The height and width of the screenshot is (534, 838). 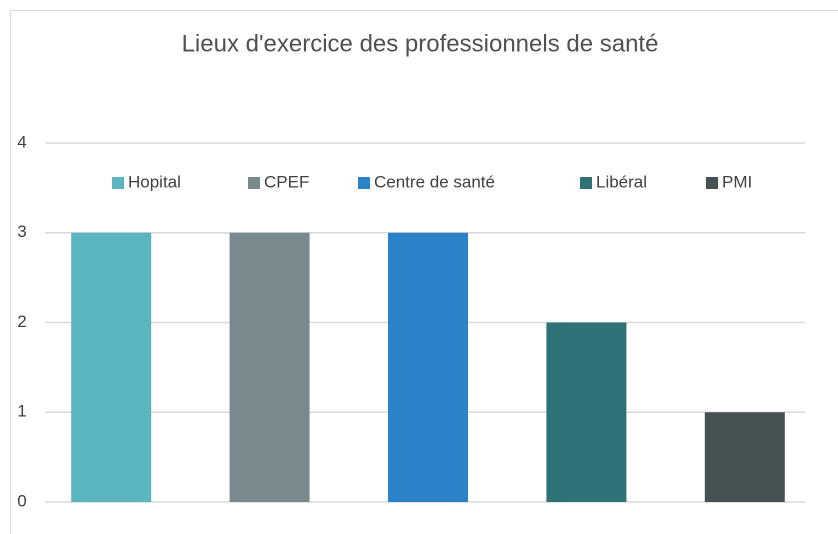 What do you see at coordinates (621, 181) in the screenshot?
I see `legend-label: Libéral` at bounding box center [621, 181].